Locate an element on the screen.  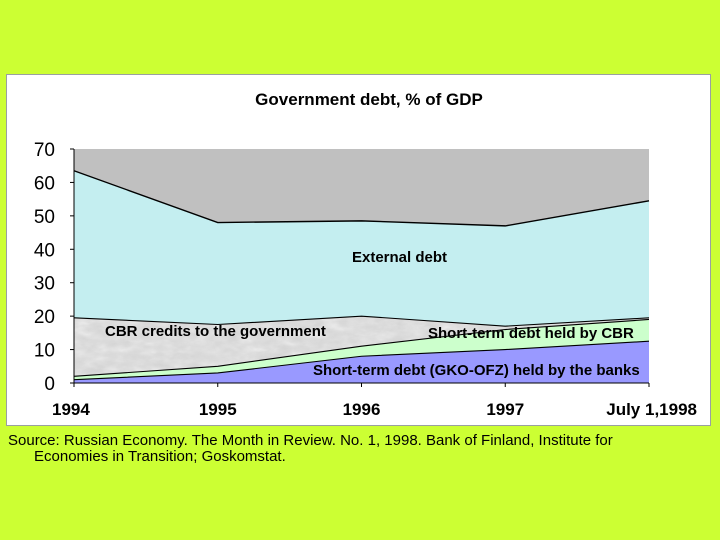
x-tick-label: 1996 is located at coordinates (362, 409).